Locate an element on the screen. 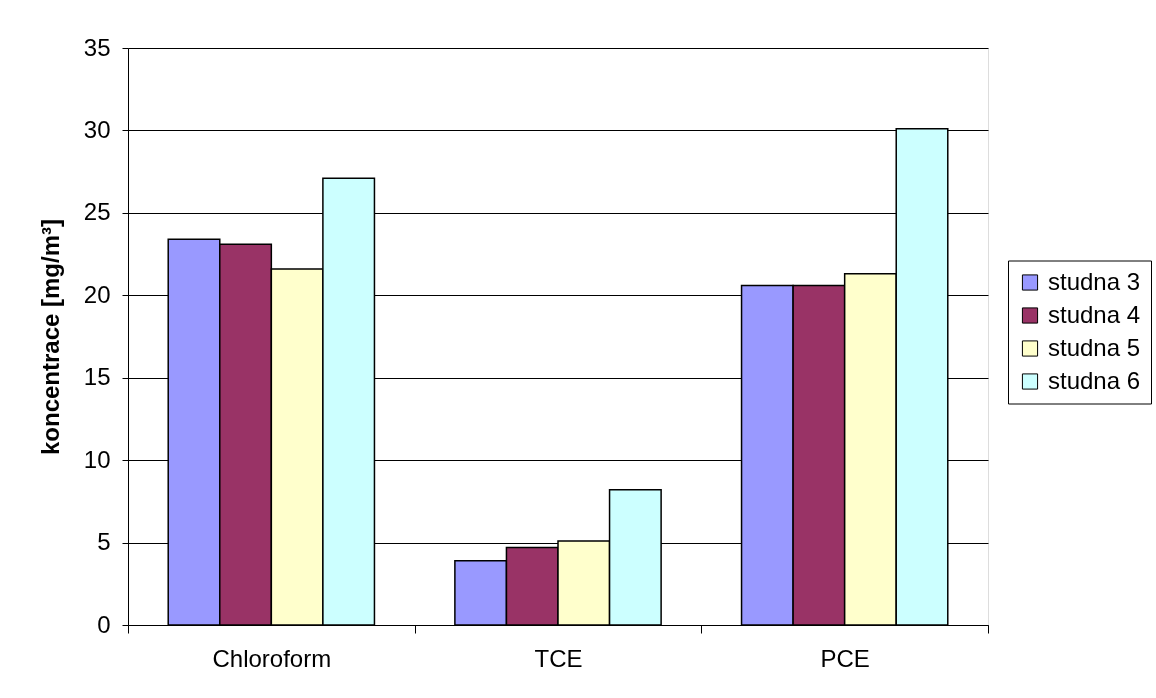 This screenshot has width=1156, height=698. y-tick-label: 5 is located at coordinates (104, 542).